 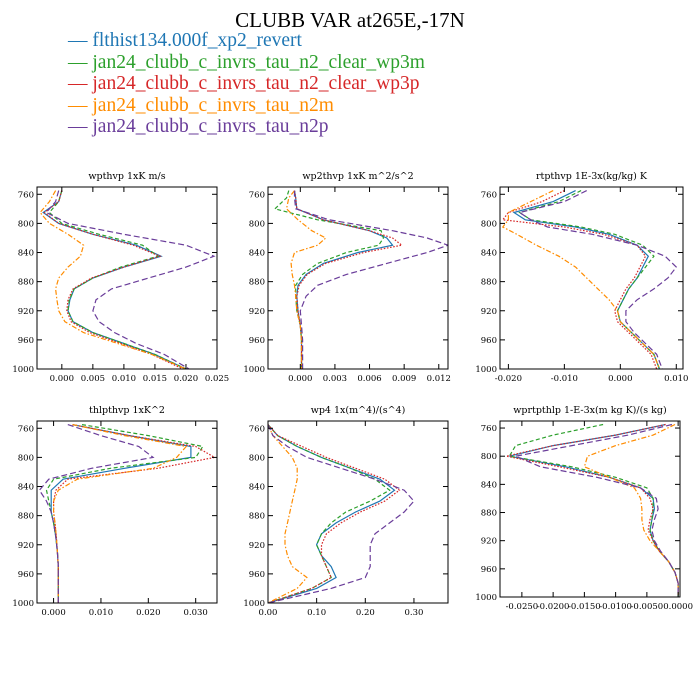 What do you see at coordinates (257, 341) in the screenshot?
I see `ytick-label-1-5: 960` at bounding box center [257, 341].